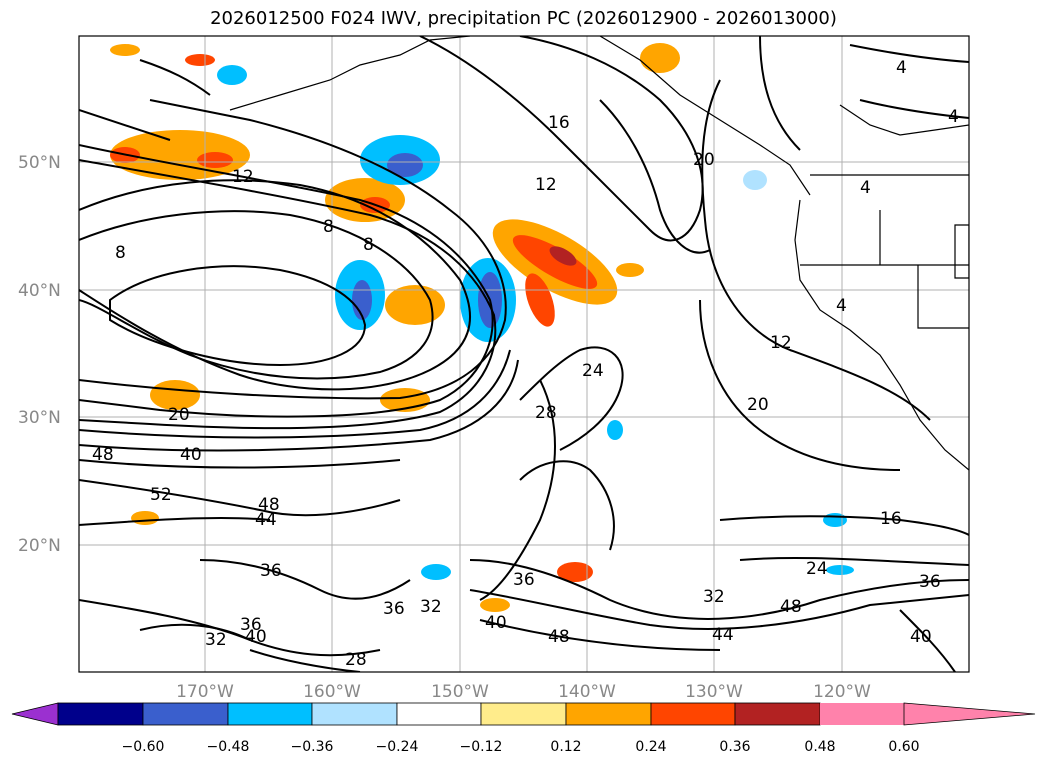  I want to click on latitude-labels: 50°N 40°N 30°N 20°N, so click(39, 354).